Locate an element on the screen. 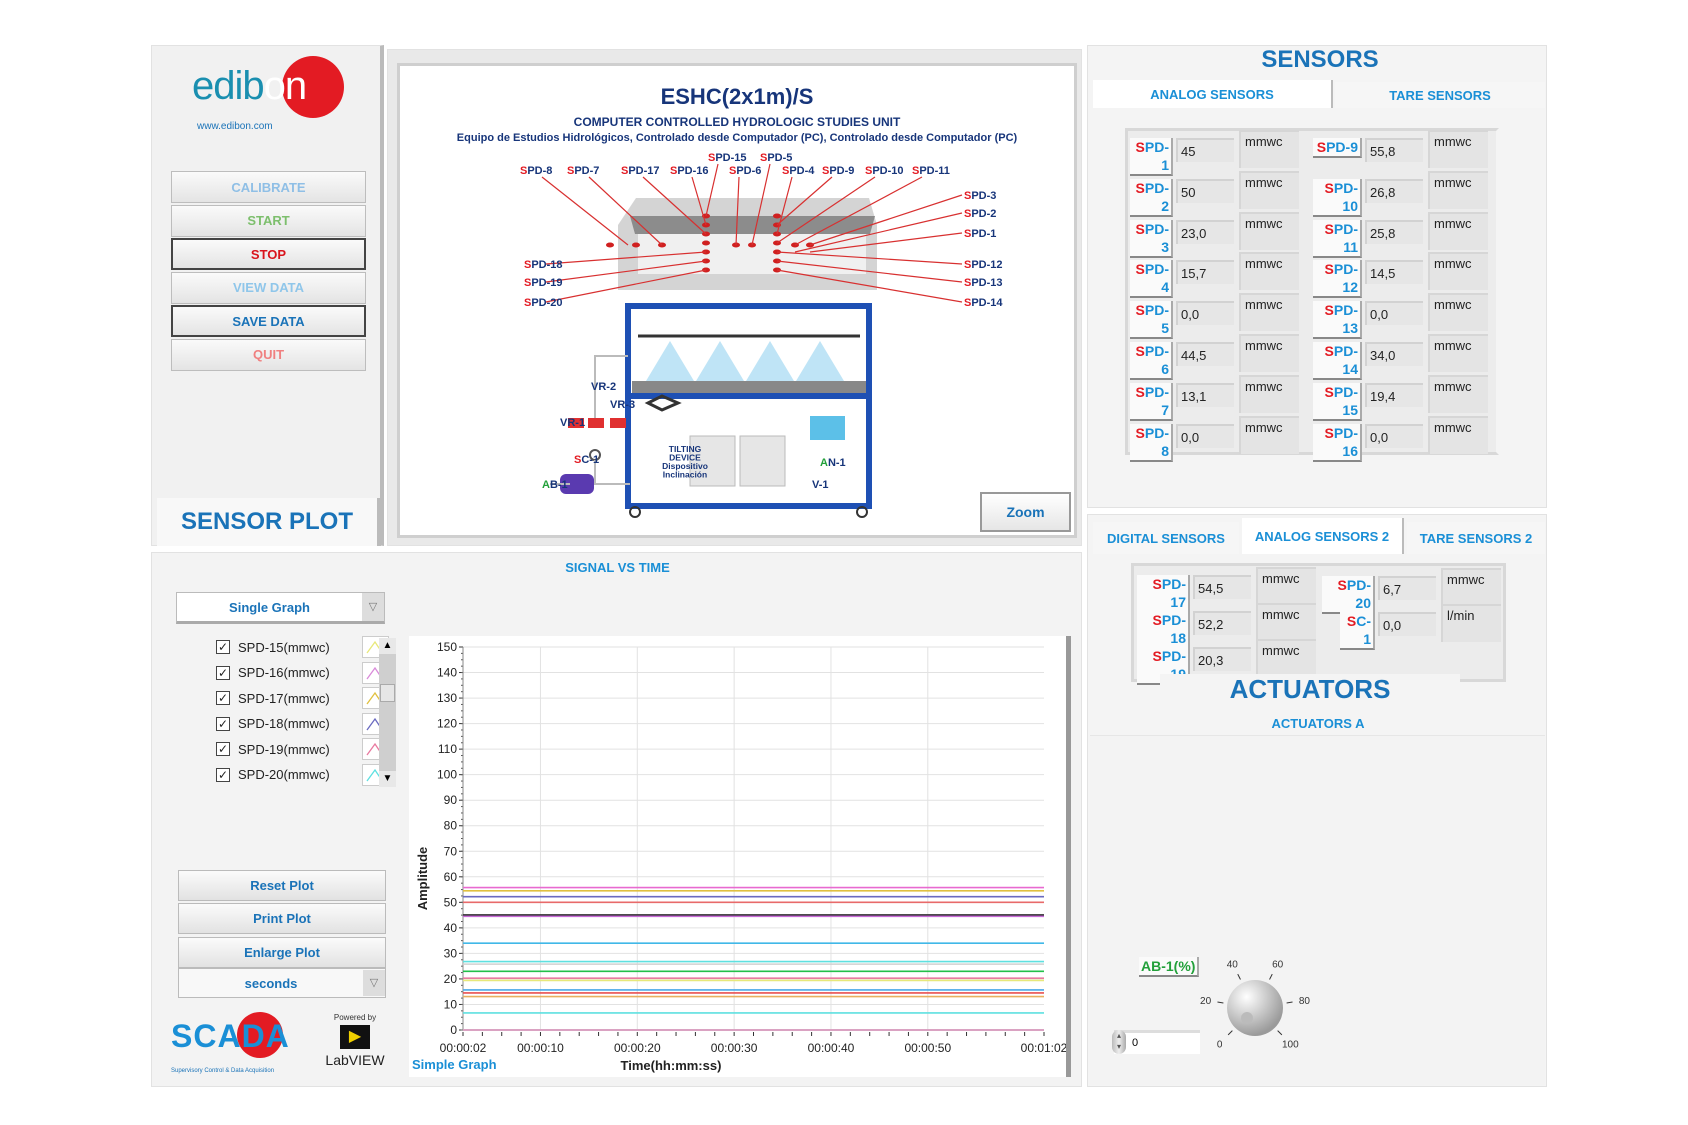  sensor-label-spd-15: SPD-15 is located at coordinates (1337, 401).